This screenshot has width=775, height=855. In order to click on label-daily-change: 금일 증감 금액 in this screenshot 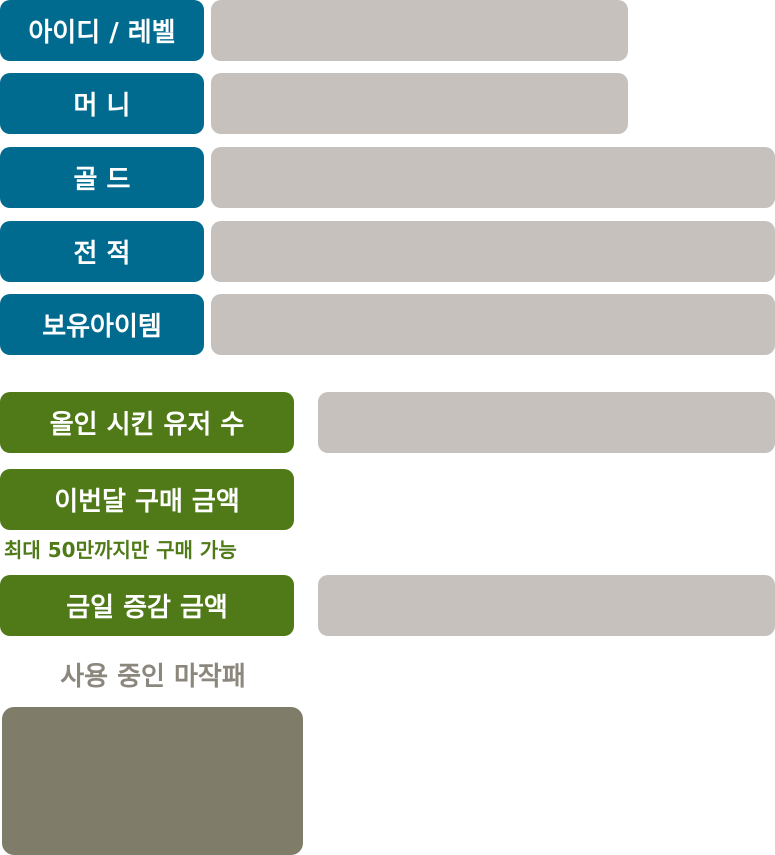, I will do `click(147, 605)`.